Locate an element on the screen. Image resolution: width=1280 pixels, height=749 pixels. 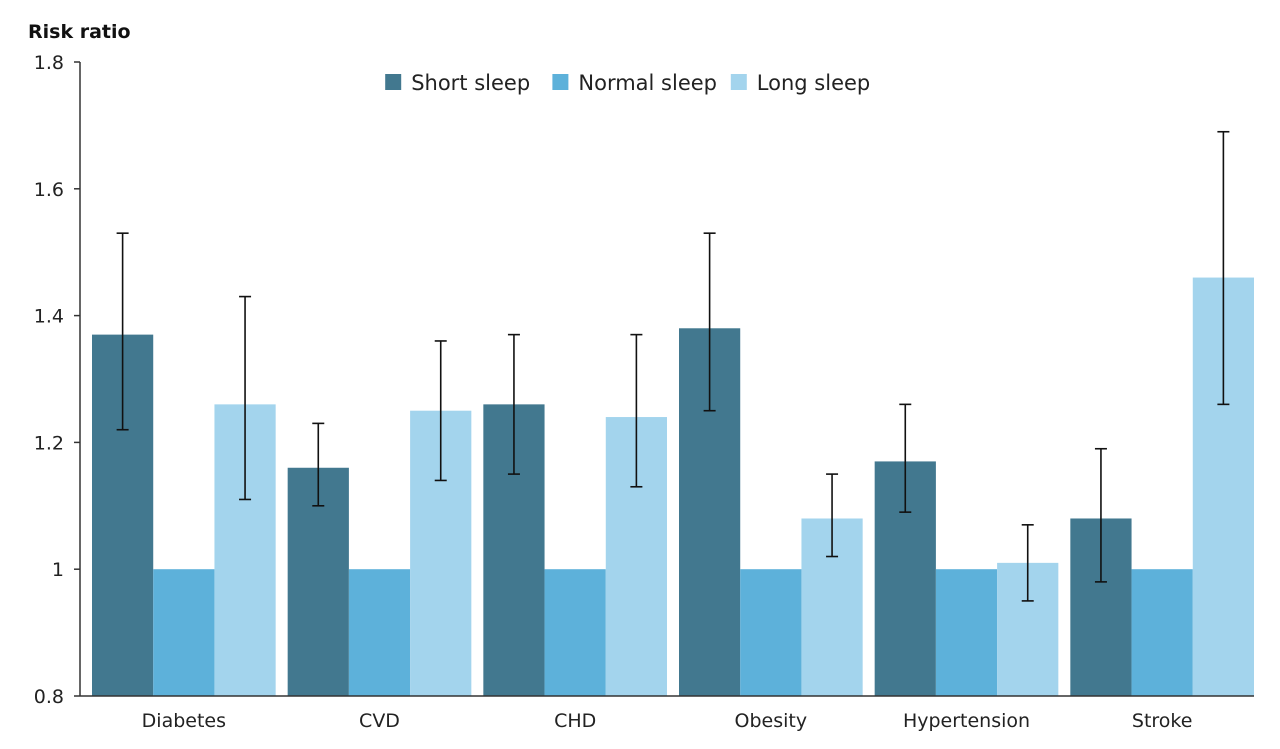
x-category-label: Stroke is located at coordinates (1162, 721).